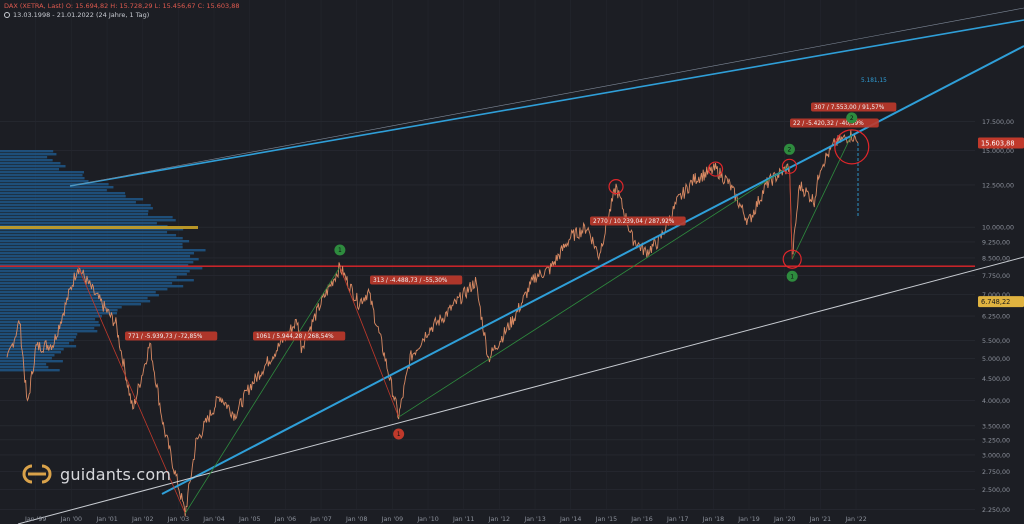 Image resolution: width=1024 pixels, height=524 pixels. What do you see at coordinates (996, 317) in the screenshot?
I see `y-tick-label: 6.250,00` at bounding box center [996, 317].